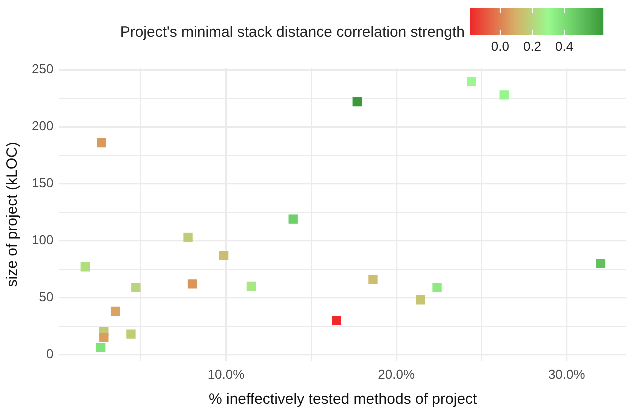 This screenshot has width=633, height=413. I want to click on y-tick-label: 200, so click(43, 126).